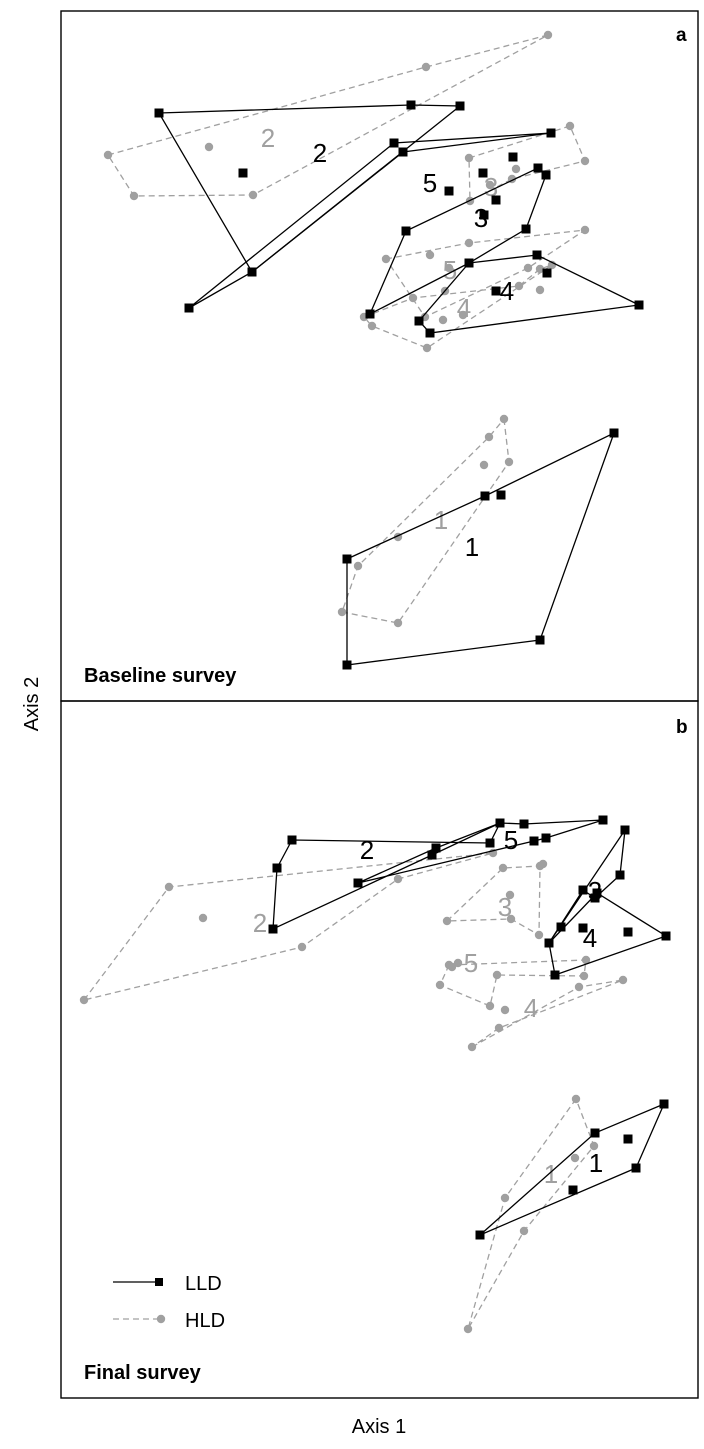  I want to click on panel-a-hld-group-3-label: 3, so click(491, 187).